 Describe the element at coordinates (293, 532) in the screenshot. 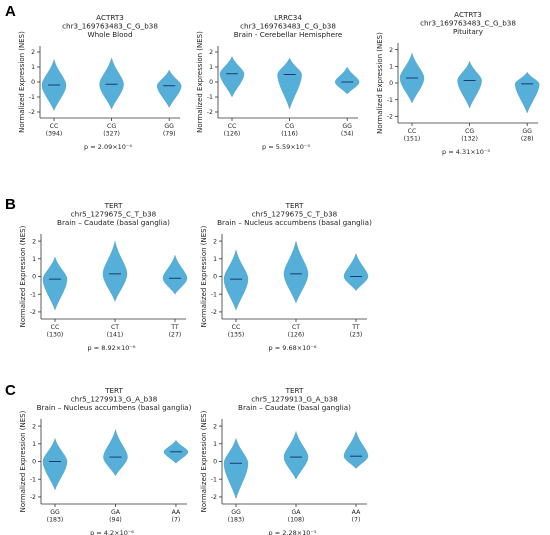

I see `p-value: p = 2.28×10⁻⁵` at that location.